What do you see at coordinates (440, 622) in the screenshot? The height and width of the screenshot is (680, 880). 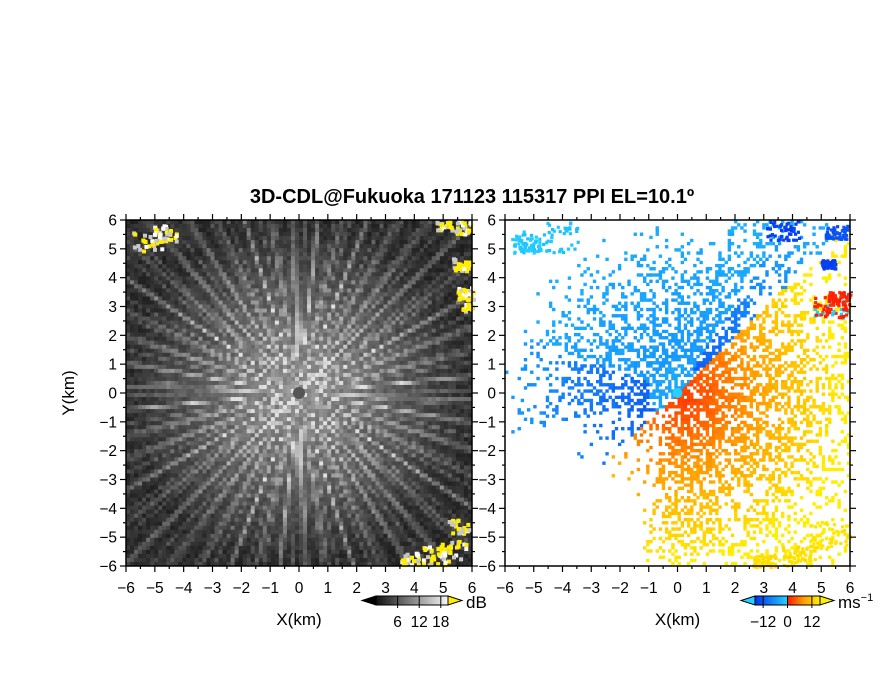 I see `colorbar-tick-label: 18` at bounding box center [440, 622].